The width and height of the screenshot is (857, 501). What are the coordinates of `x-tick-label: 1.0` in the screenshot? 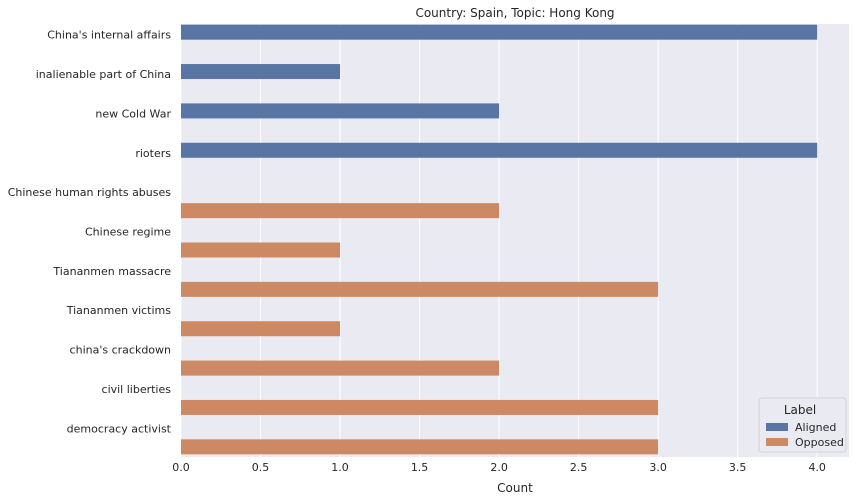 It's located at (340, 467).